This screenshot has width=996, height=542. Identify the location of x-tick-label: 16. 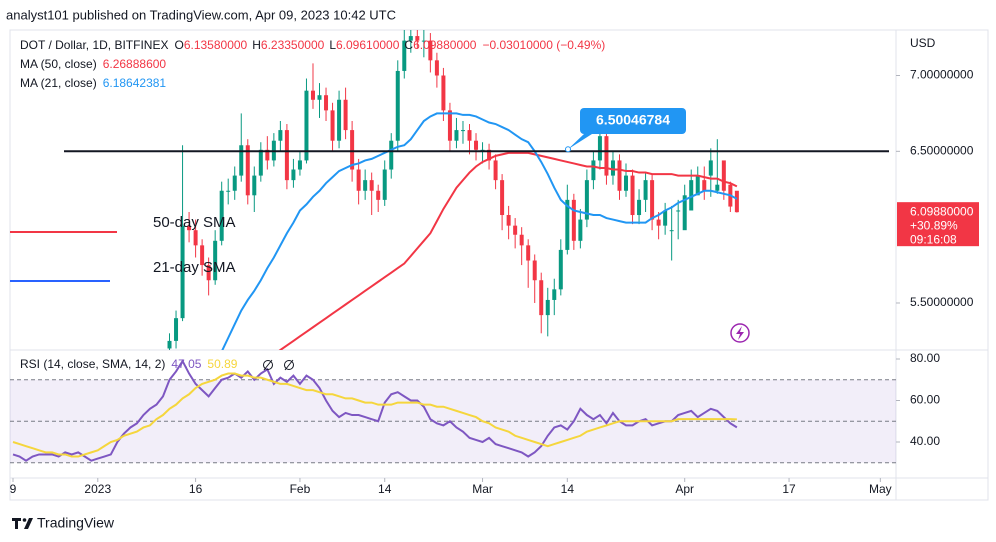
(196, 489).